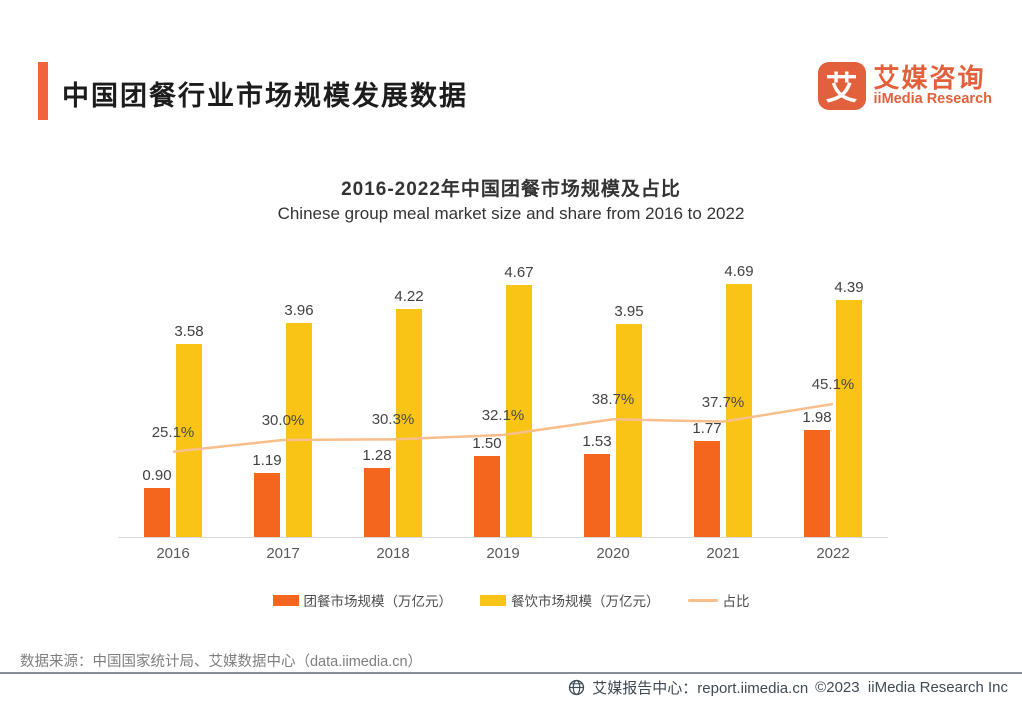  Describe the element at coordinates (700, 688) in the screenshot. I see `report-center-text: 艾媒报告中心：report.iimedia.cn` at that location.